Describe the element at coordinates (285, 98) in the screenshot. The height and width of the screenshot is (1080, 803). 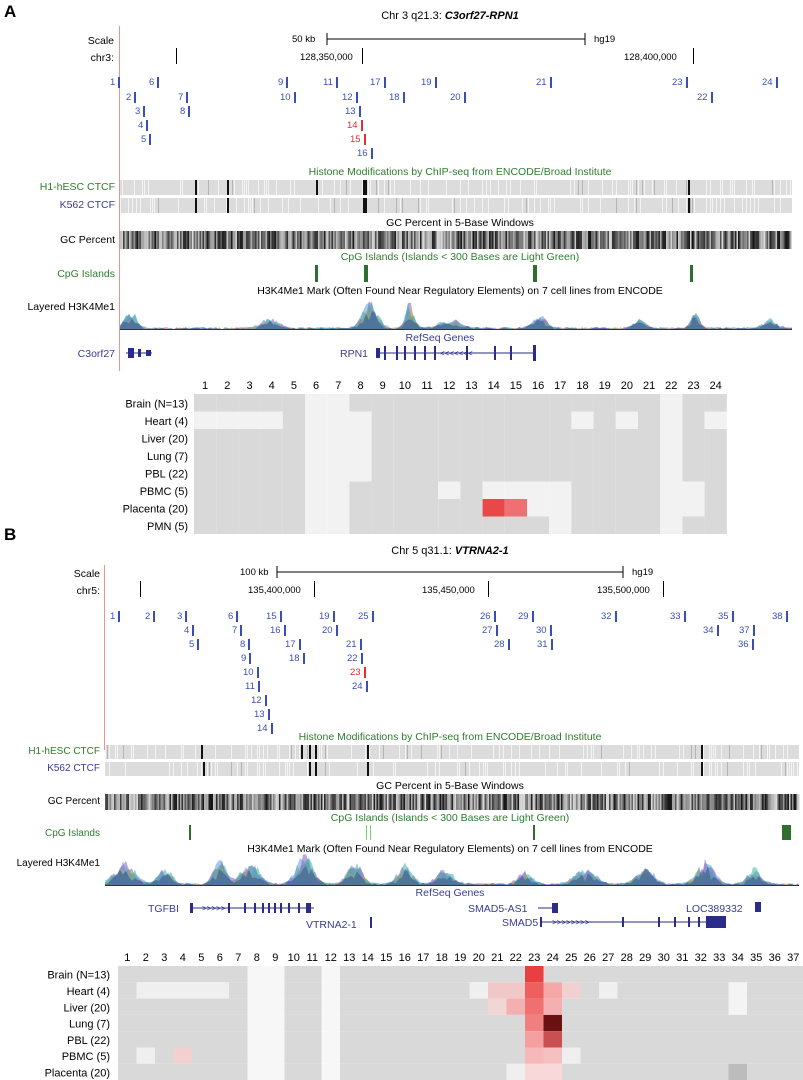
I see `probe-label: 10` at that location.